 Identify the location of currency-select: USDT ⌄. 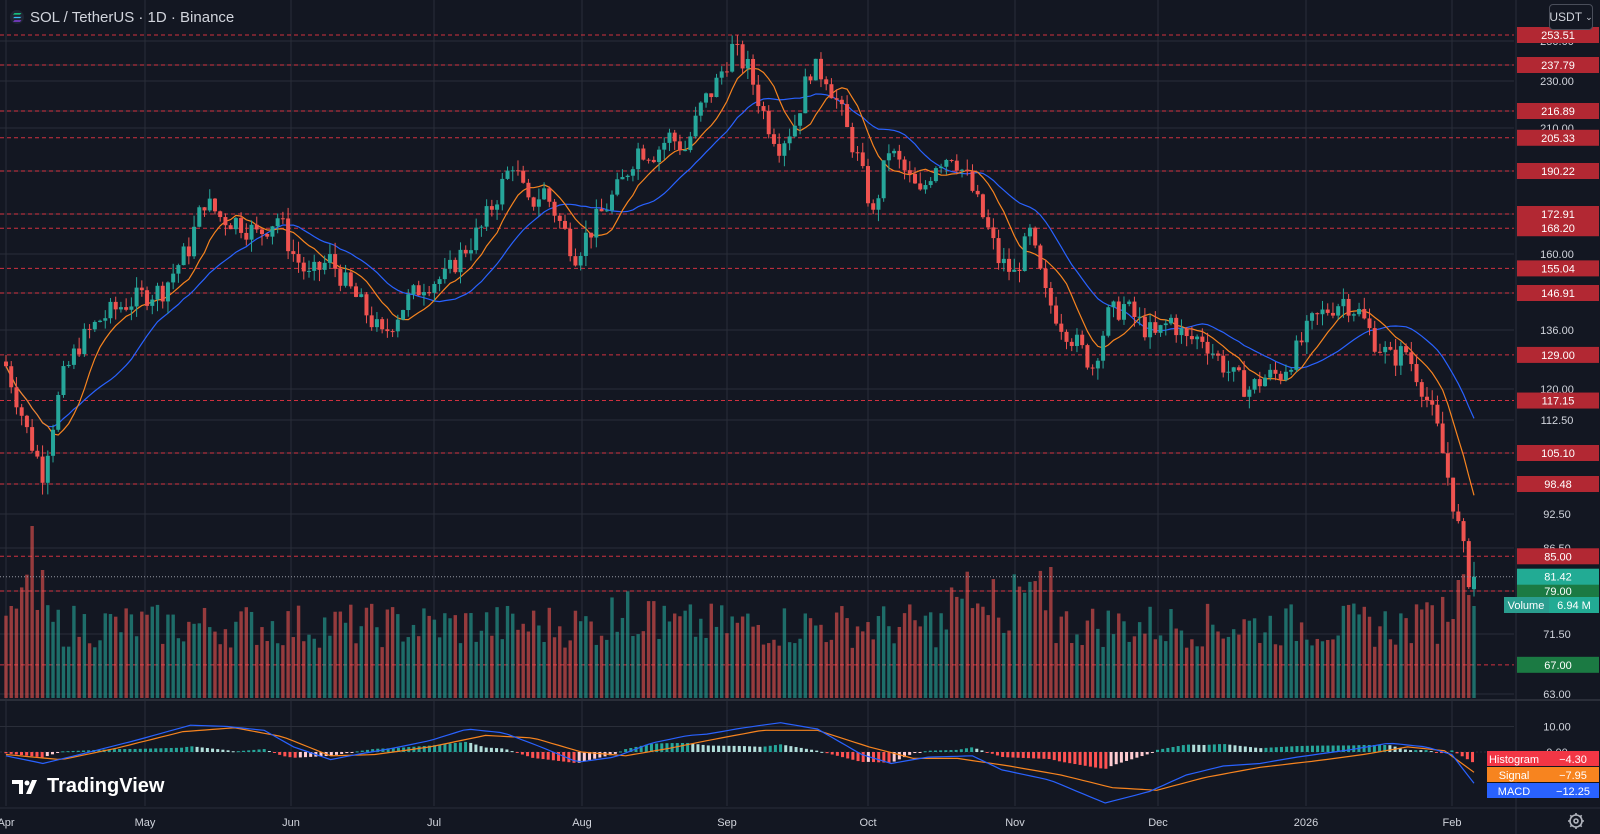
(1571, 17).